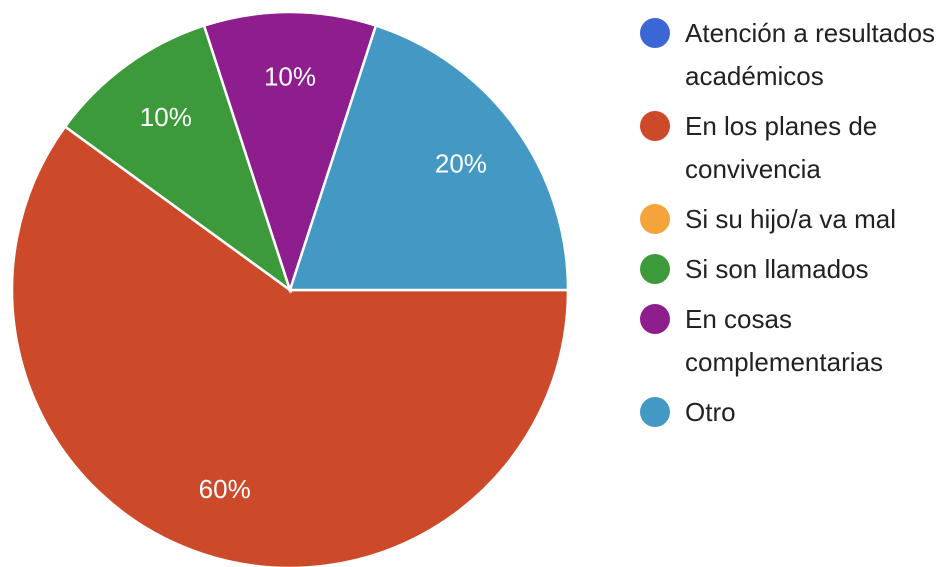 This screenshot has width=941, height=567. What do you see at coordinates (810, 54) in the screenshot?
I see `legend-label: Atención a resultados académicos` at bounding box center [810, 54].